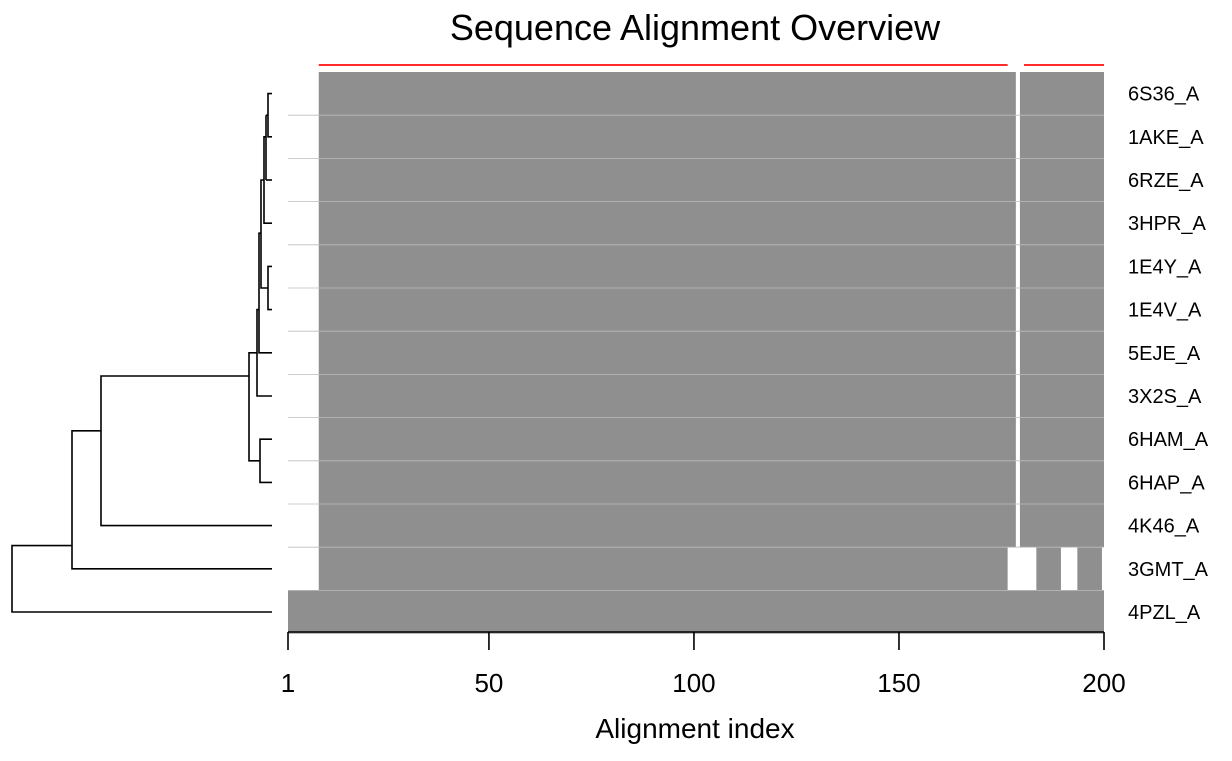 The image size is (1232, 761). What do you see at coordinates (694, 728) in the screenshot?
I see `x-axis-label: Alignment index` at bounding box center [694, 728].